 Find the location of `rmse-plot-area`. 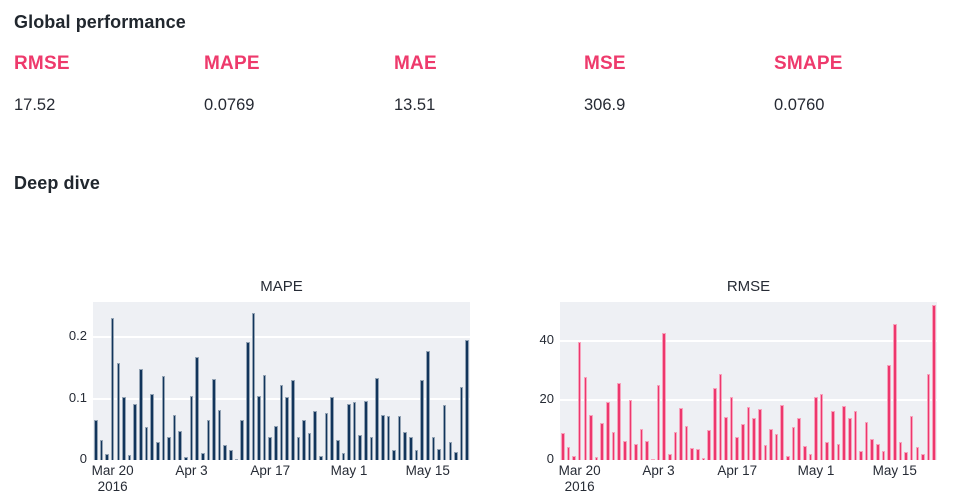

rmse-plot-area is located at coordinates (748, 381).